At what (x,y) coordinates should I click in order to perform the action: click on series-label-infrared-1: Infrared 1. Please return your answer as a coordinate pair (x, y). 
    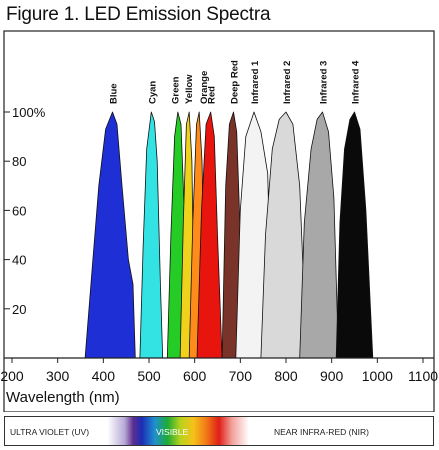
    Looking at the image, I should click on (255, 82).